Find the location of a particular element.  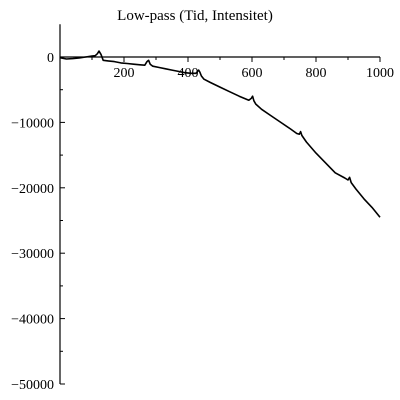

x-tick-label: 800 is located at coordinates (316, 73).